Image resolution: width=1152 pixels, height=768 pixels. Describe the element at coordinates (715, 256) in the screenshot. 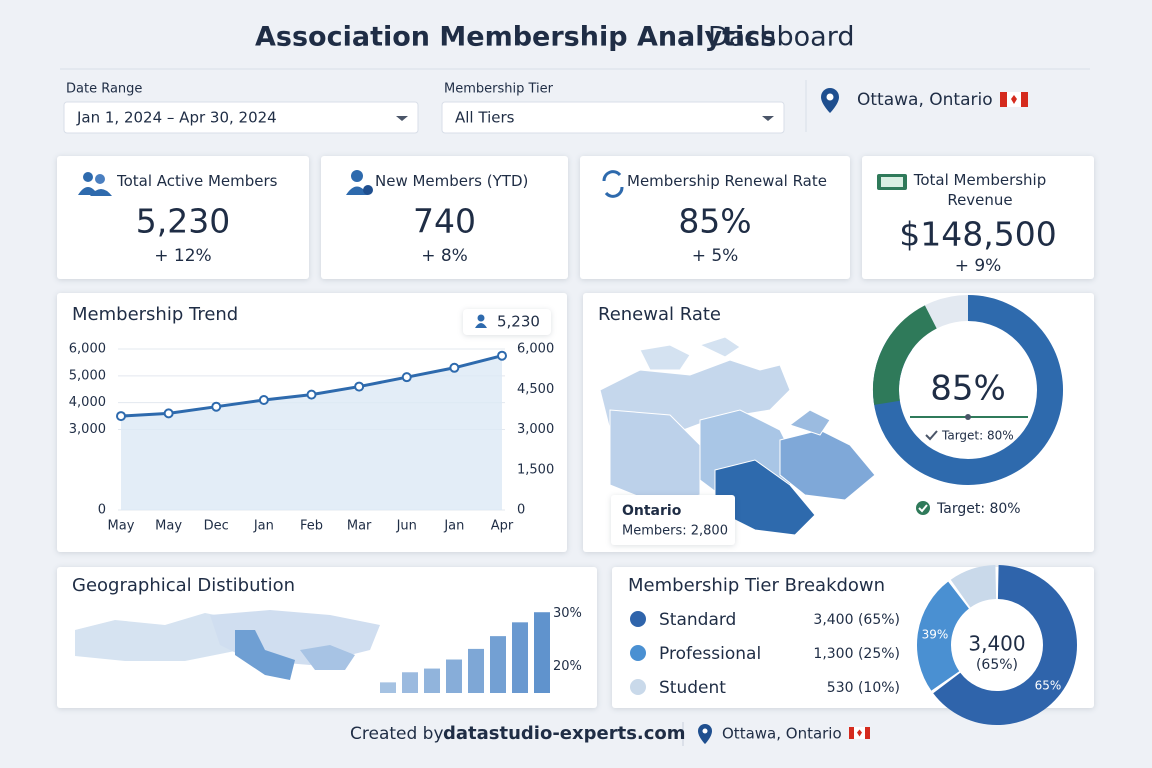

I see `kpi-change: + 5%` at that location.